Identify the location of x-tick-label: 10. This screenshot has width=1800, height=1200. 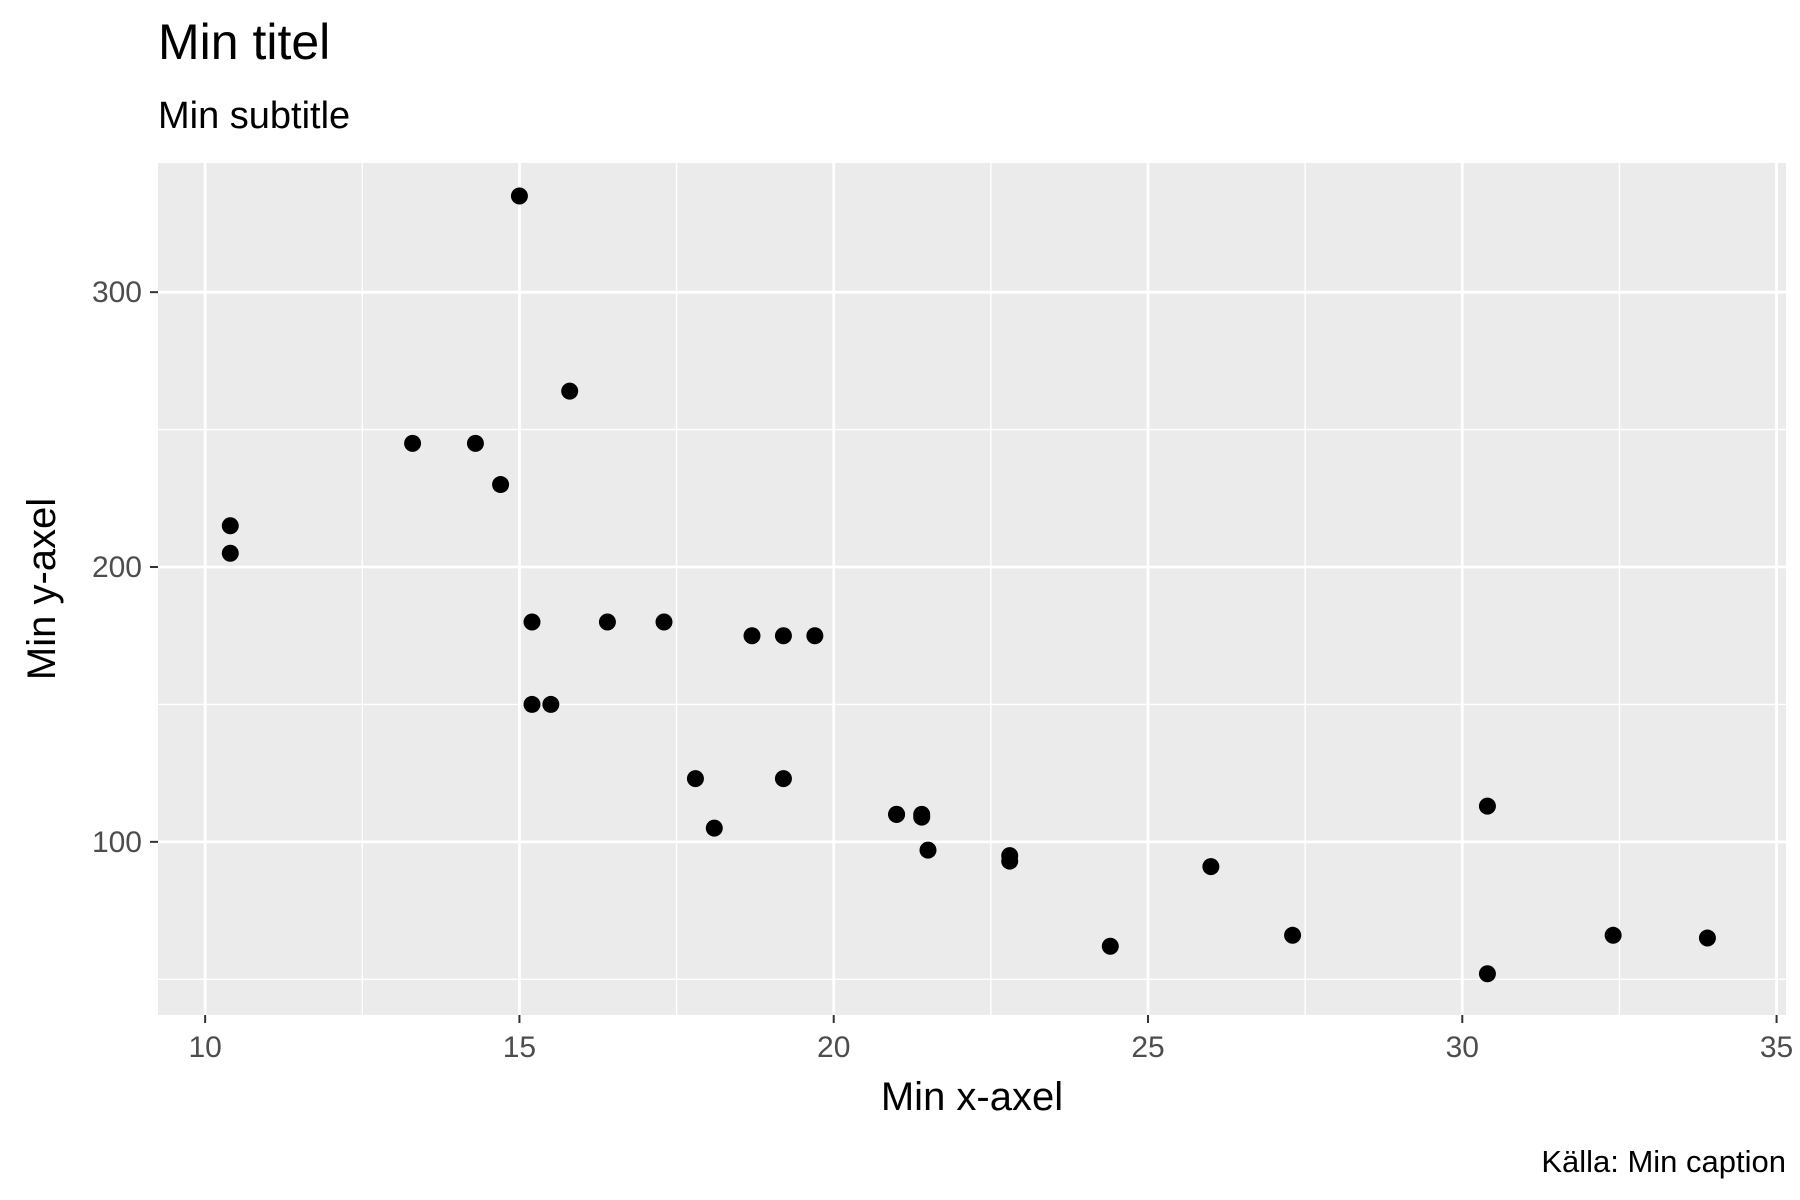
(204, 1047).